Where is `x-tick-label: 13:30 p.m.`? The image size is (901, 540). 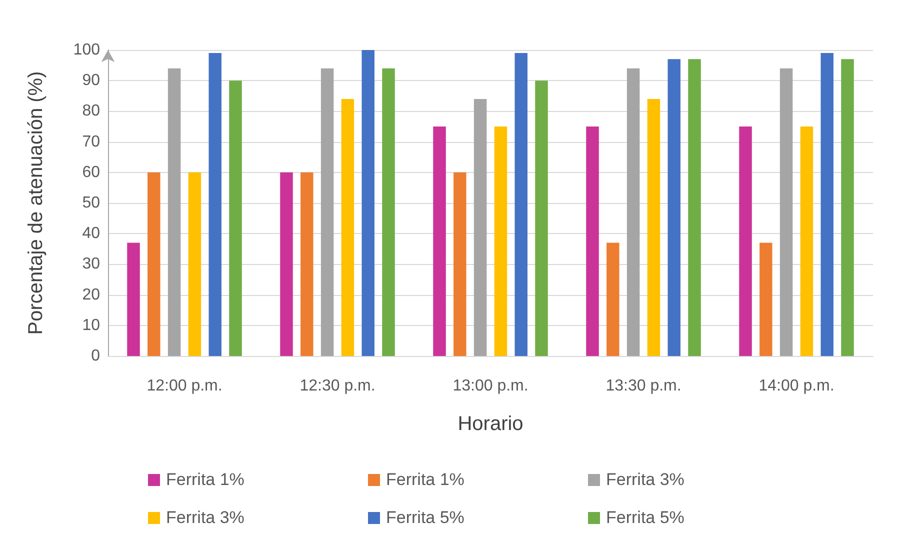
x-tick-label: 13:30 p.m. is located at coordinates (644, 386).